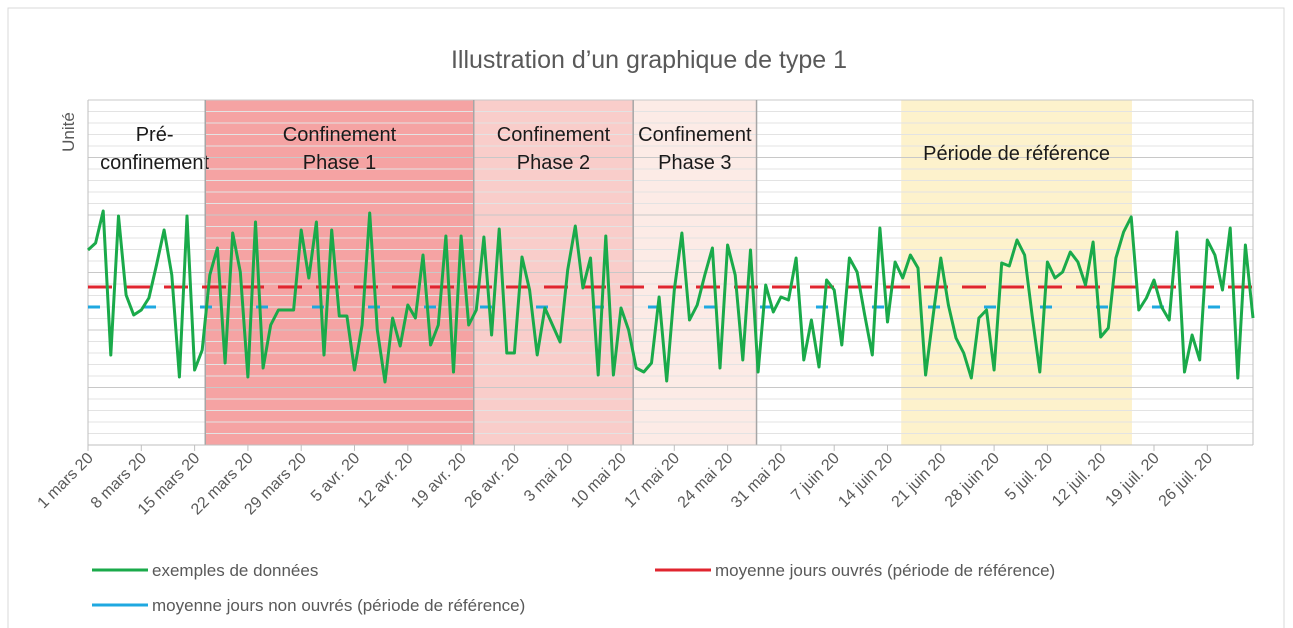  I want to click on y-axis-label: Unité, so click(68, 132).